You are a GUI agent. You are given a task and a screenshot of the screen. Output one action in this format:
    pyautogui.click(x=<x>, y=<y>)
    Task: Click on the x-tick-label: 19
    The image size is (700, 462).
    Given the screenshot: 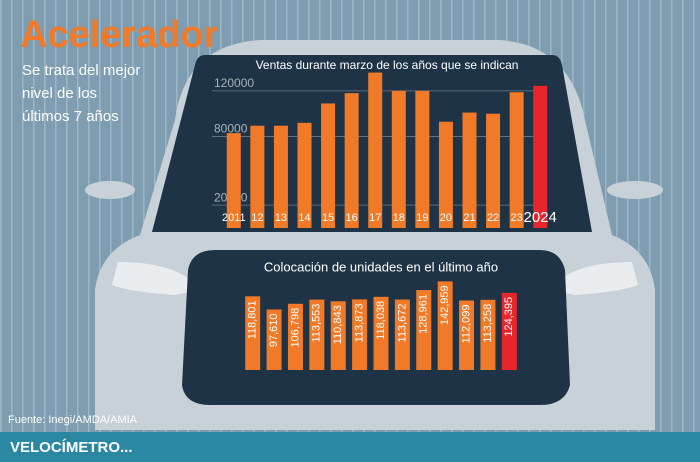 What is the action you would take?
    pyautogui.click(x=422, y=218)
    